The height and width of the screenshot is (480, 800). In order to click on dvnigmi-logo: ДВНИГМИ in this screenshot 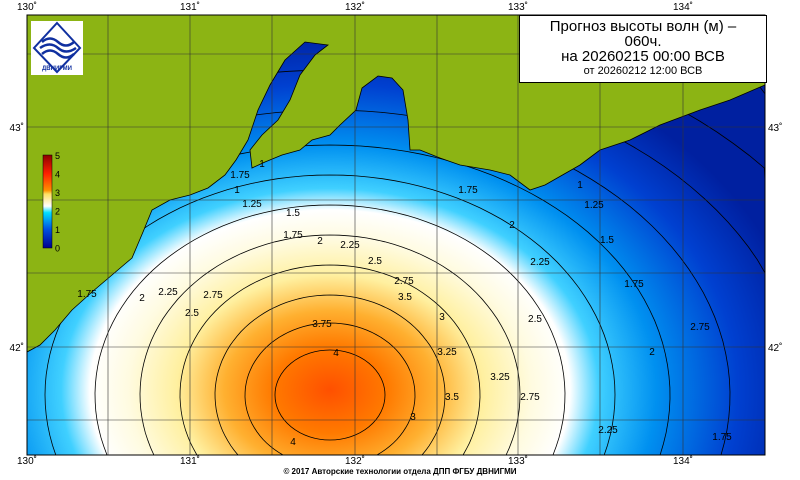, I will do `click(57, 48)`.